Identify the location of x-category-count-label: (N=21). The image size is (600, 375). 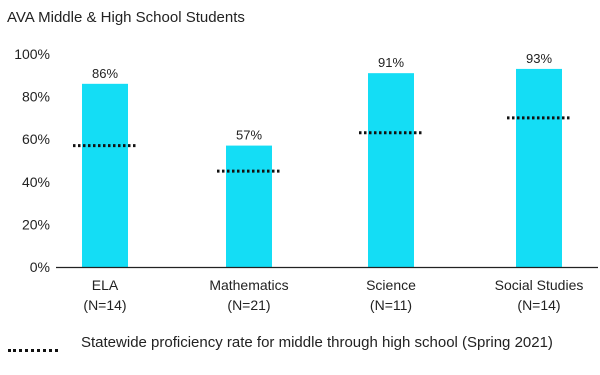
(248, 305).